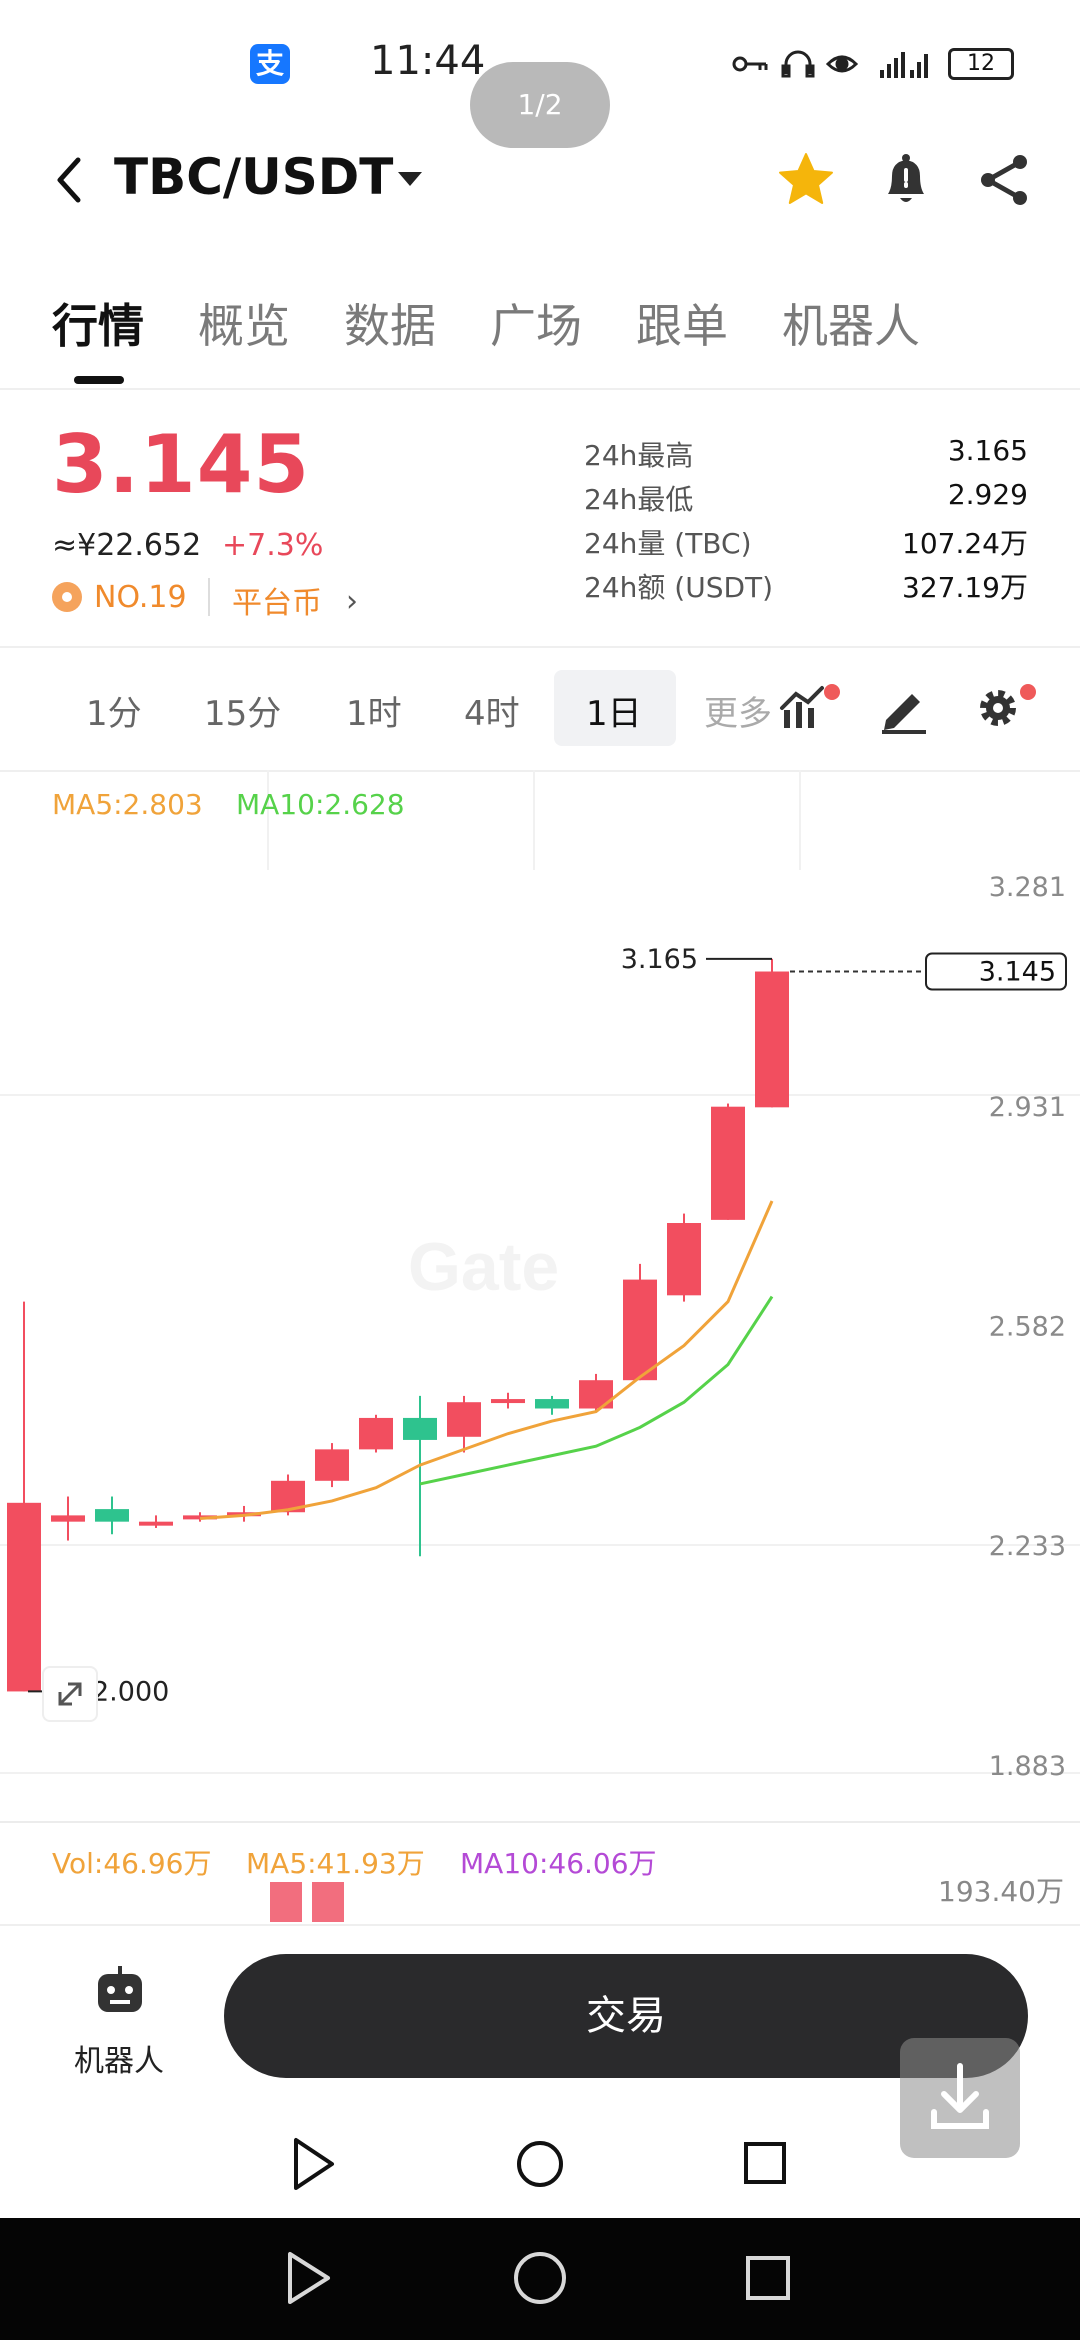 Image resolution: width=1080 pixels, height=2340 pixels. I want to click on chevron-right-icon: ›, so click(352, 601).